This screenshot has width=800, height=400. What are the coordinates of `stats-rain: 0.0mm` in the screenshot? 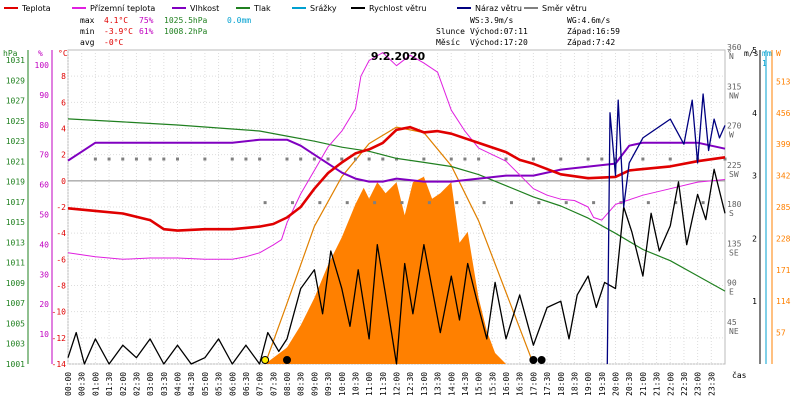 It's located at (239, 20).